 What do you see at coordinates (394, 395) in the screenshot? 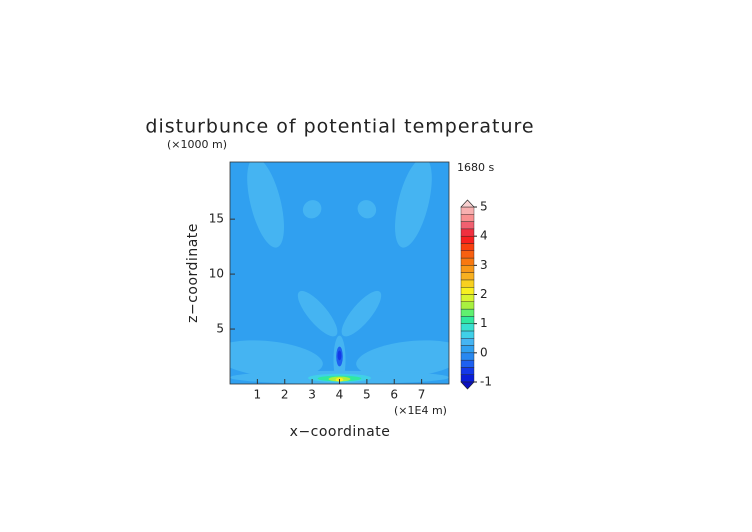
I see `x-tick-label: 6` at bounding box center [394, 395].